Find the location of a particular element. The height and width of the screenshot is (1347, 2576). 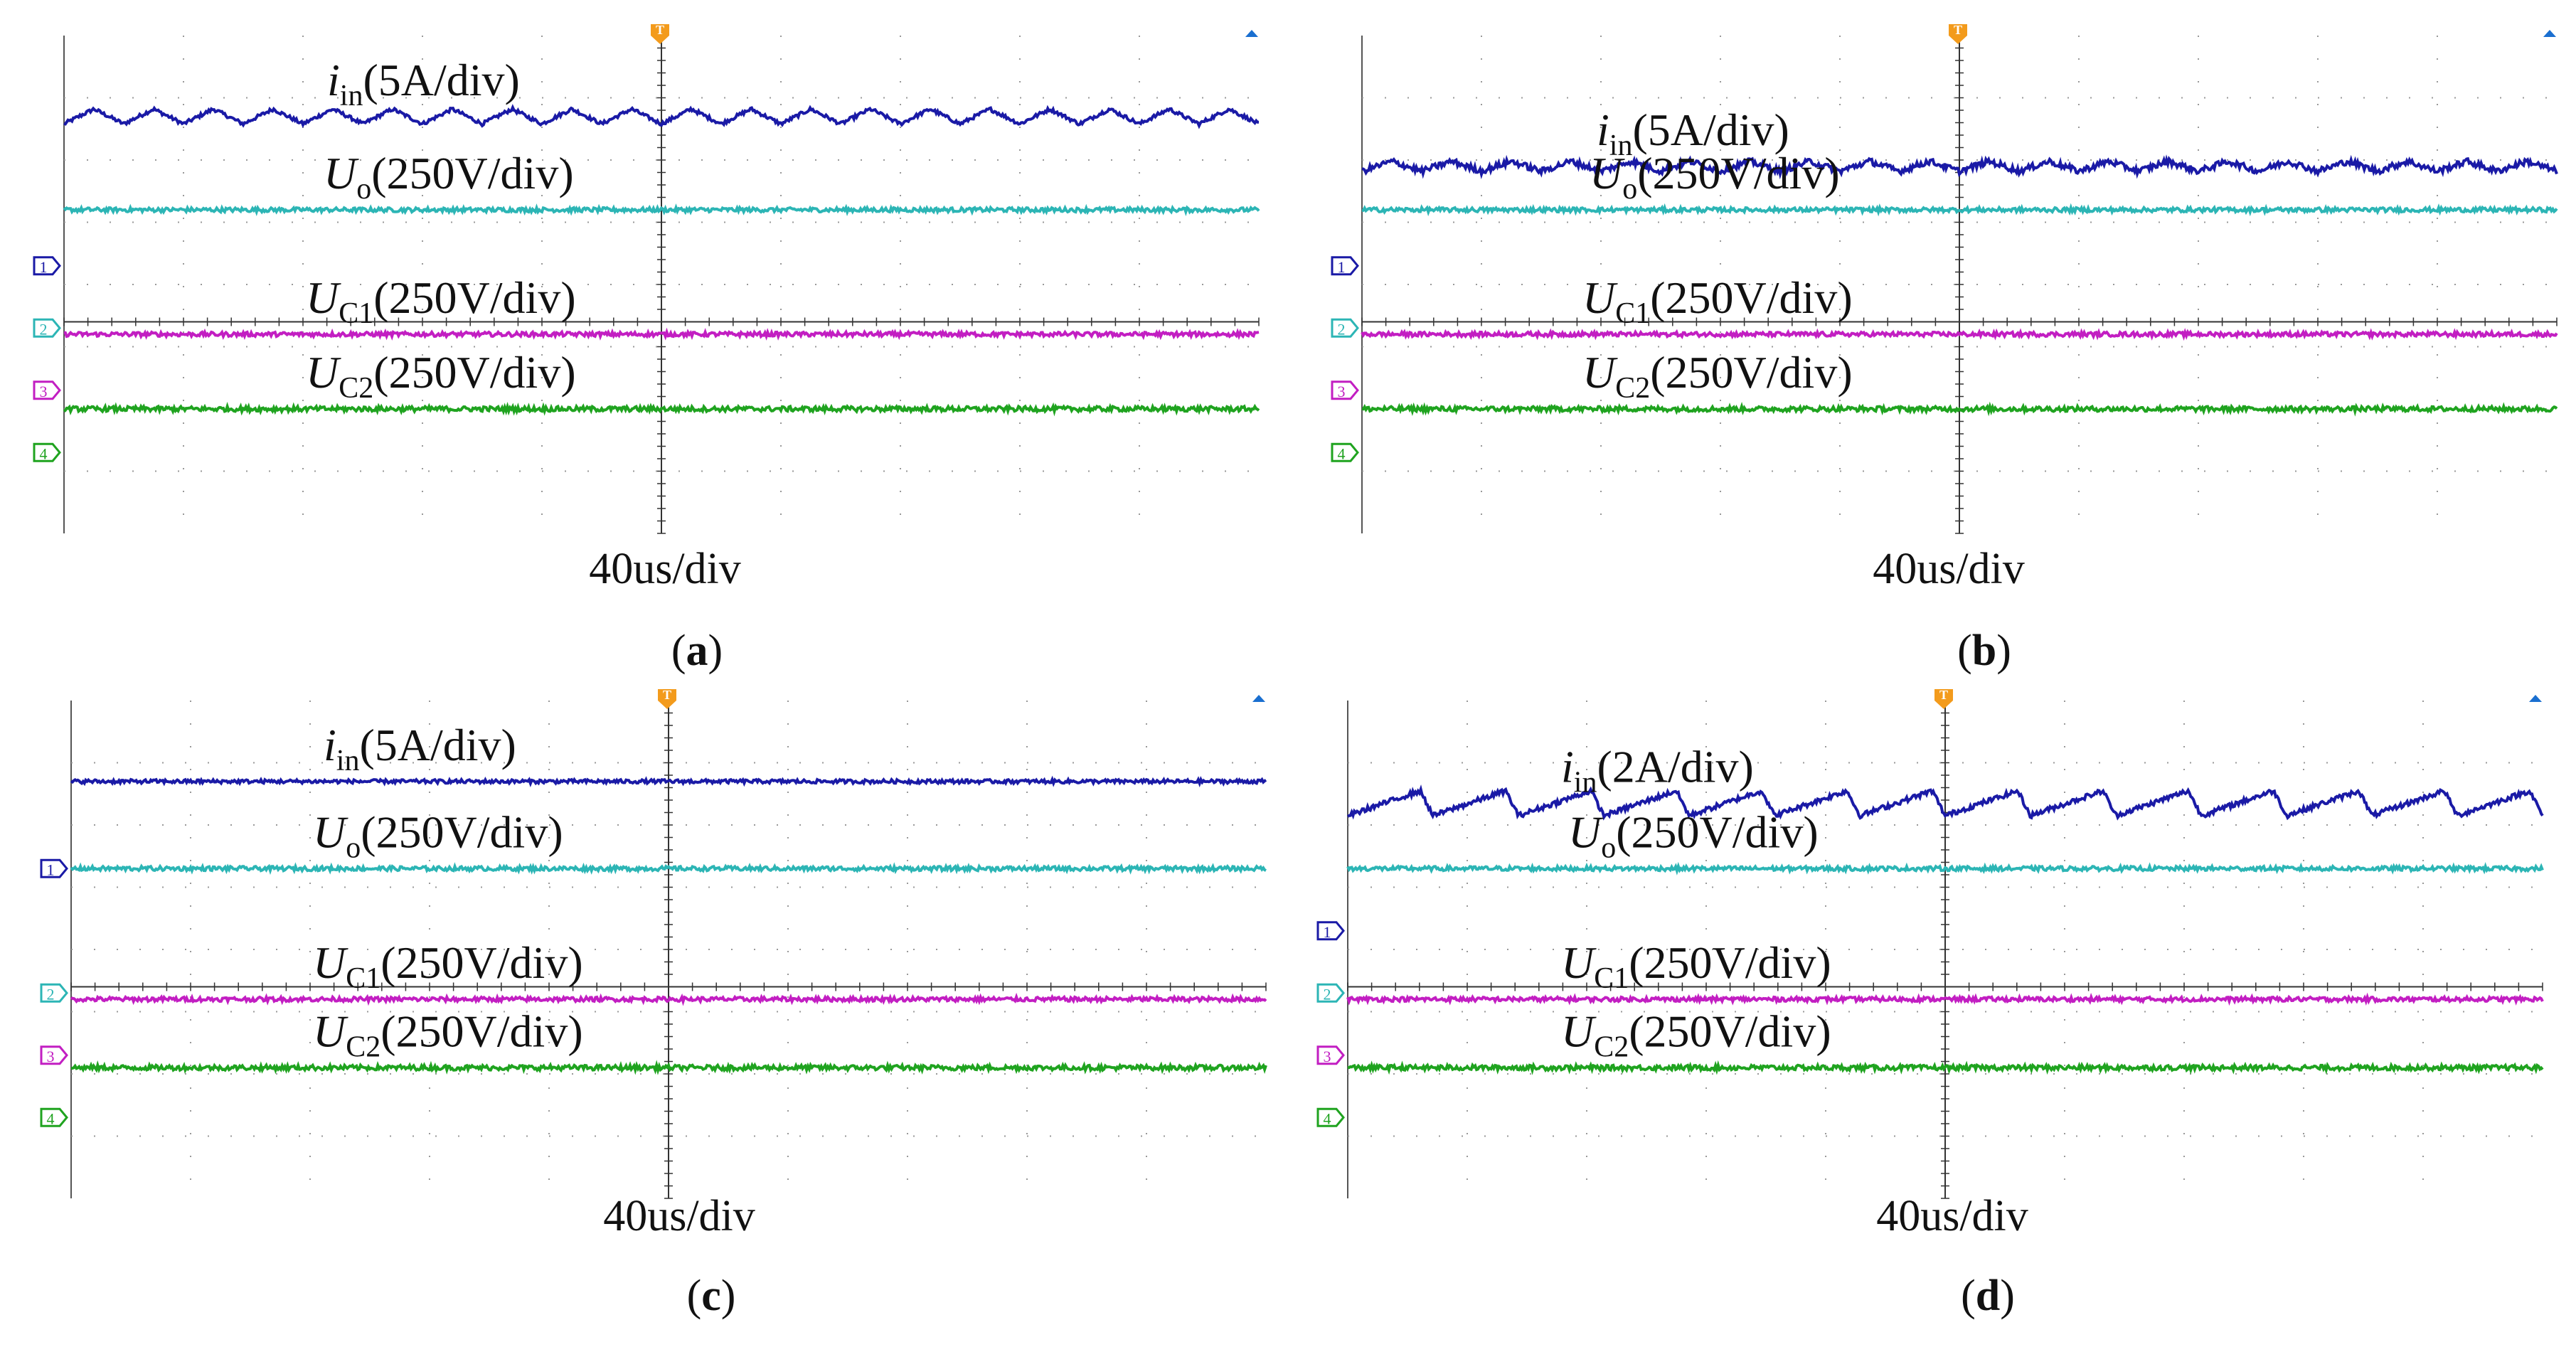

panel-caption: (b) is located at coordinates (1984, 651).